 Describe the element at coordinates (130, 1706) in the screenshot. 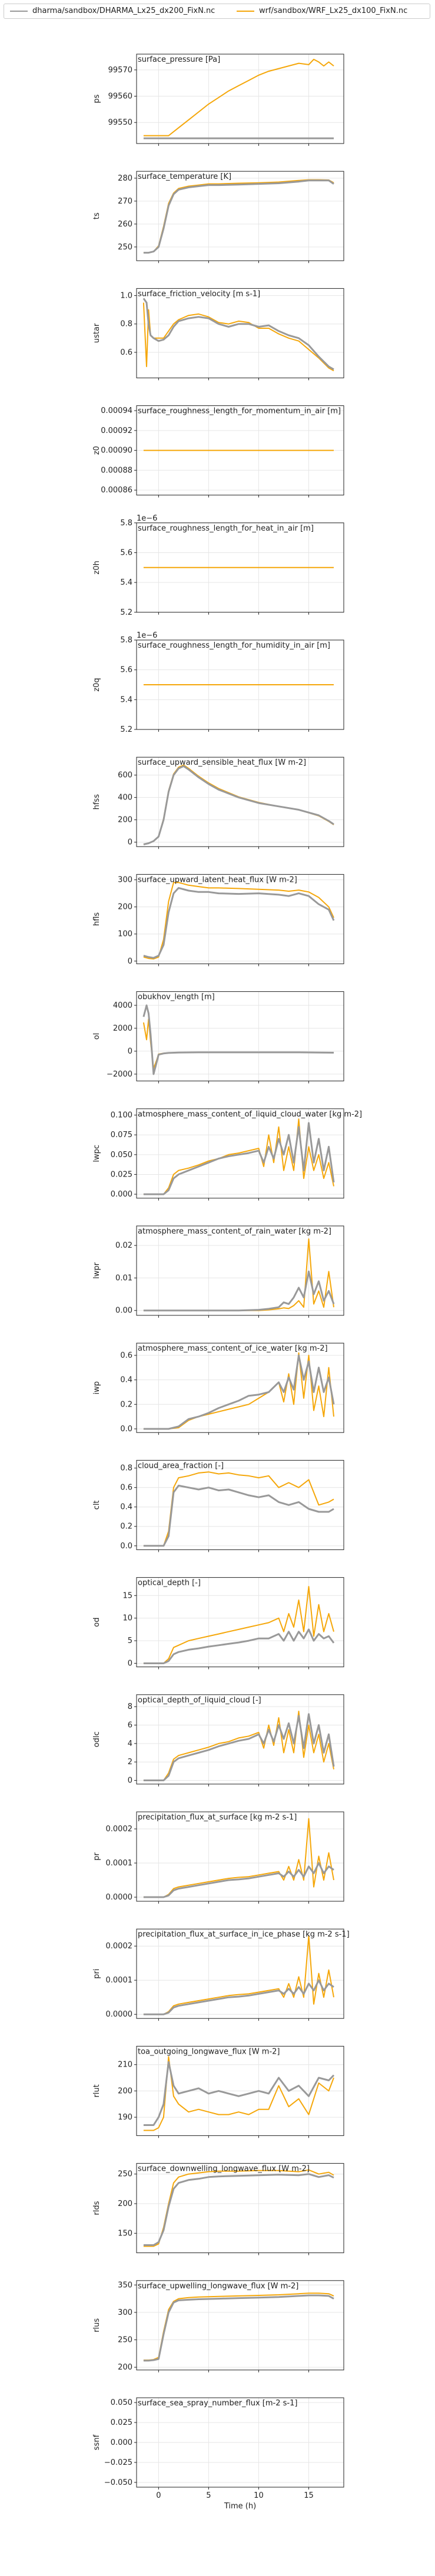

I see `y-tick-label: 8` at that location.